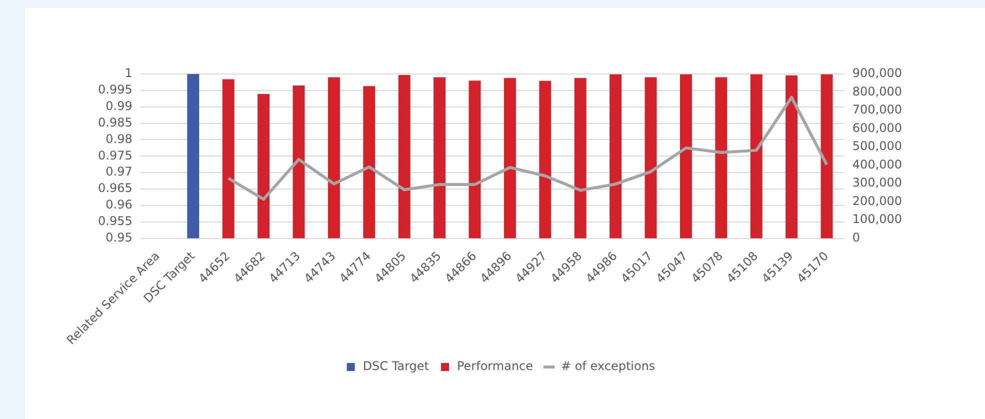 Image resolution: width=985 pixels, height=419 pixels. Describe the element at coordinates (877, 91) in the screenshot. I see `y2-tick-label: 800,000` at that location.